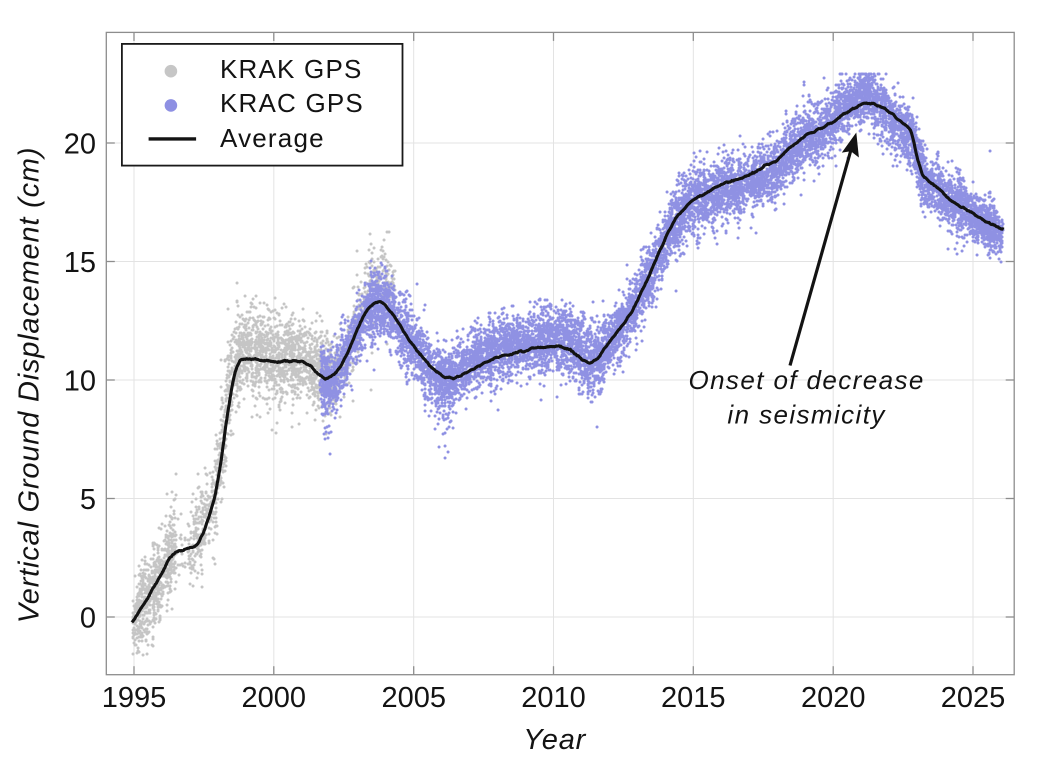 This screenshot has width=1044, height=775. What do you see at coordinates (292, 103) in the screenshot?
I see `svg-text: KRAC GPS` at bounding box center [292, 103].